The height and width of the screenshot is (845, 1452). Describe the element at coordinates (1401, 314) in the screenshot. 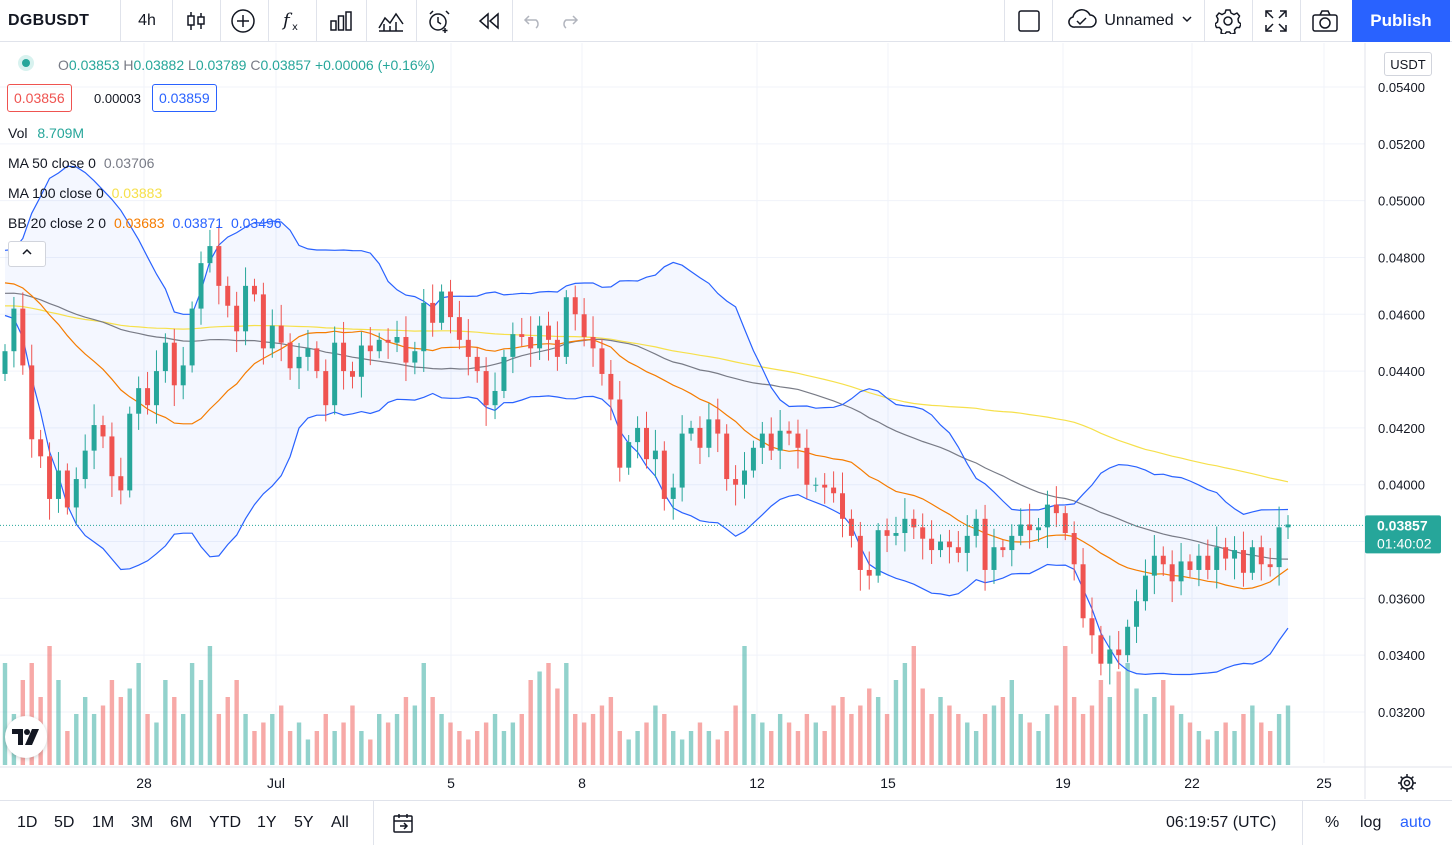

I see `price-tick-label: 0.04600` at that location.